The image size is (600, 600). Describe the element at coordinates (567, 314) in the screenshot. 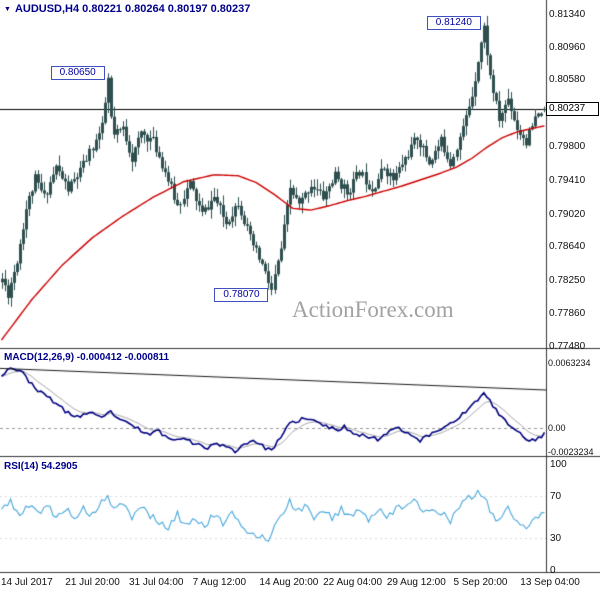

I see `price-axis-label: 0.77860` at that location.